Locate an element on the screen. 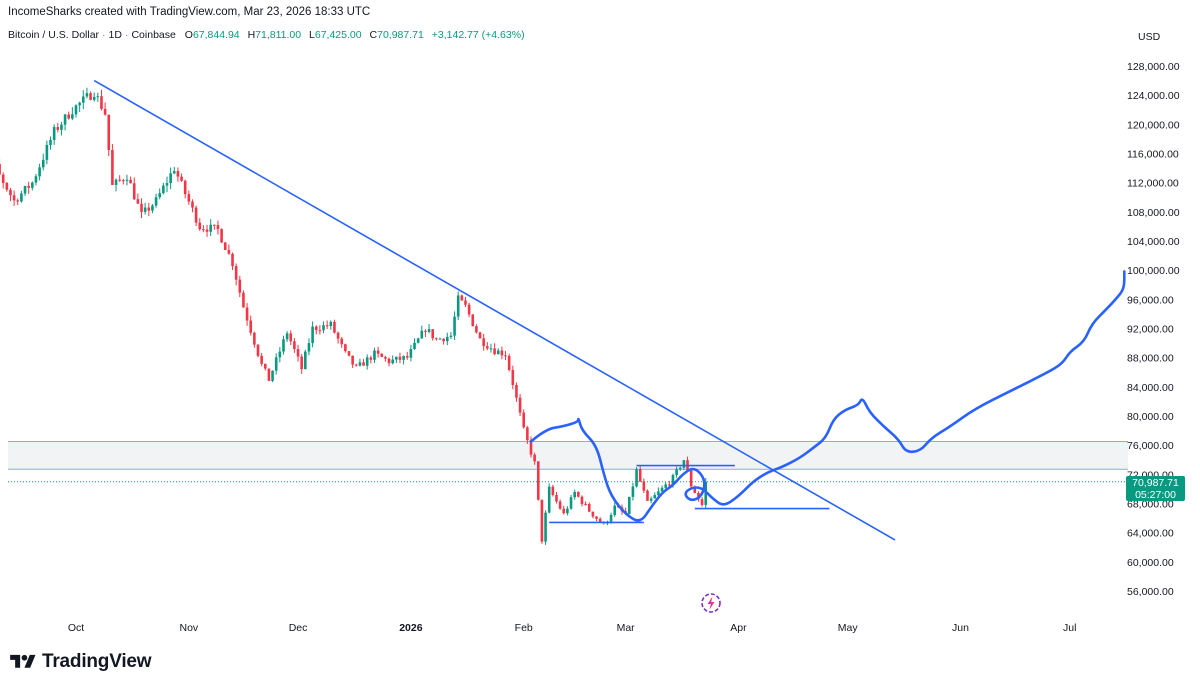 Image resolution: width=1200 pixels, height=687 pixels. resistance-zone is located at coordinates (568, 455).